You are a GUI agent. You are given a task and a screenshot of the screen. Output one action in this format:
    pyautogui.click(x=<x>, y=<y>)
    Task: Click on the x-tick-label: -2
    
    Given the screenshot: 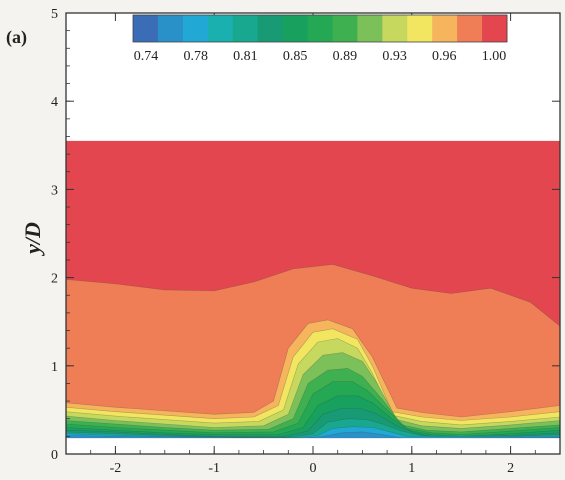 What is the action you would take?
    pyautogui.click(x=116, y=468)
    